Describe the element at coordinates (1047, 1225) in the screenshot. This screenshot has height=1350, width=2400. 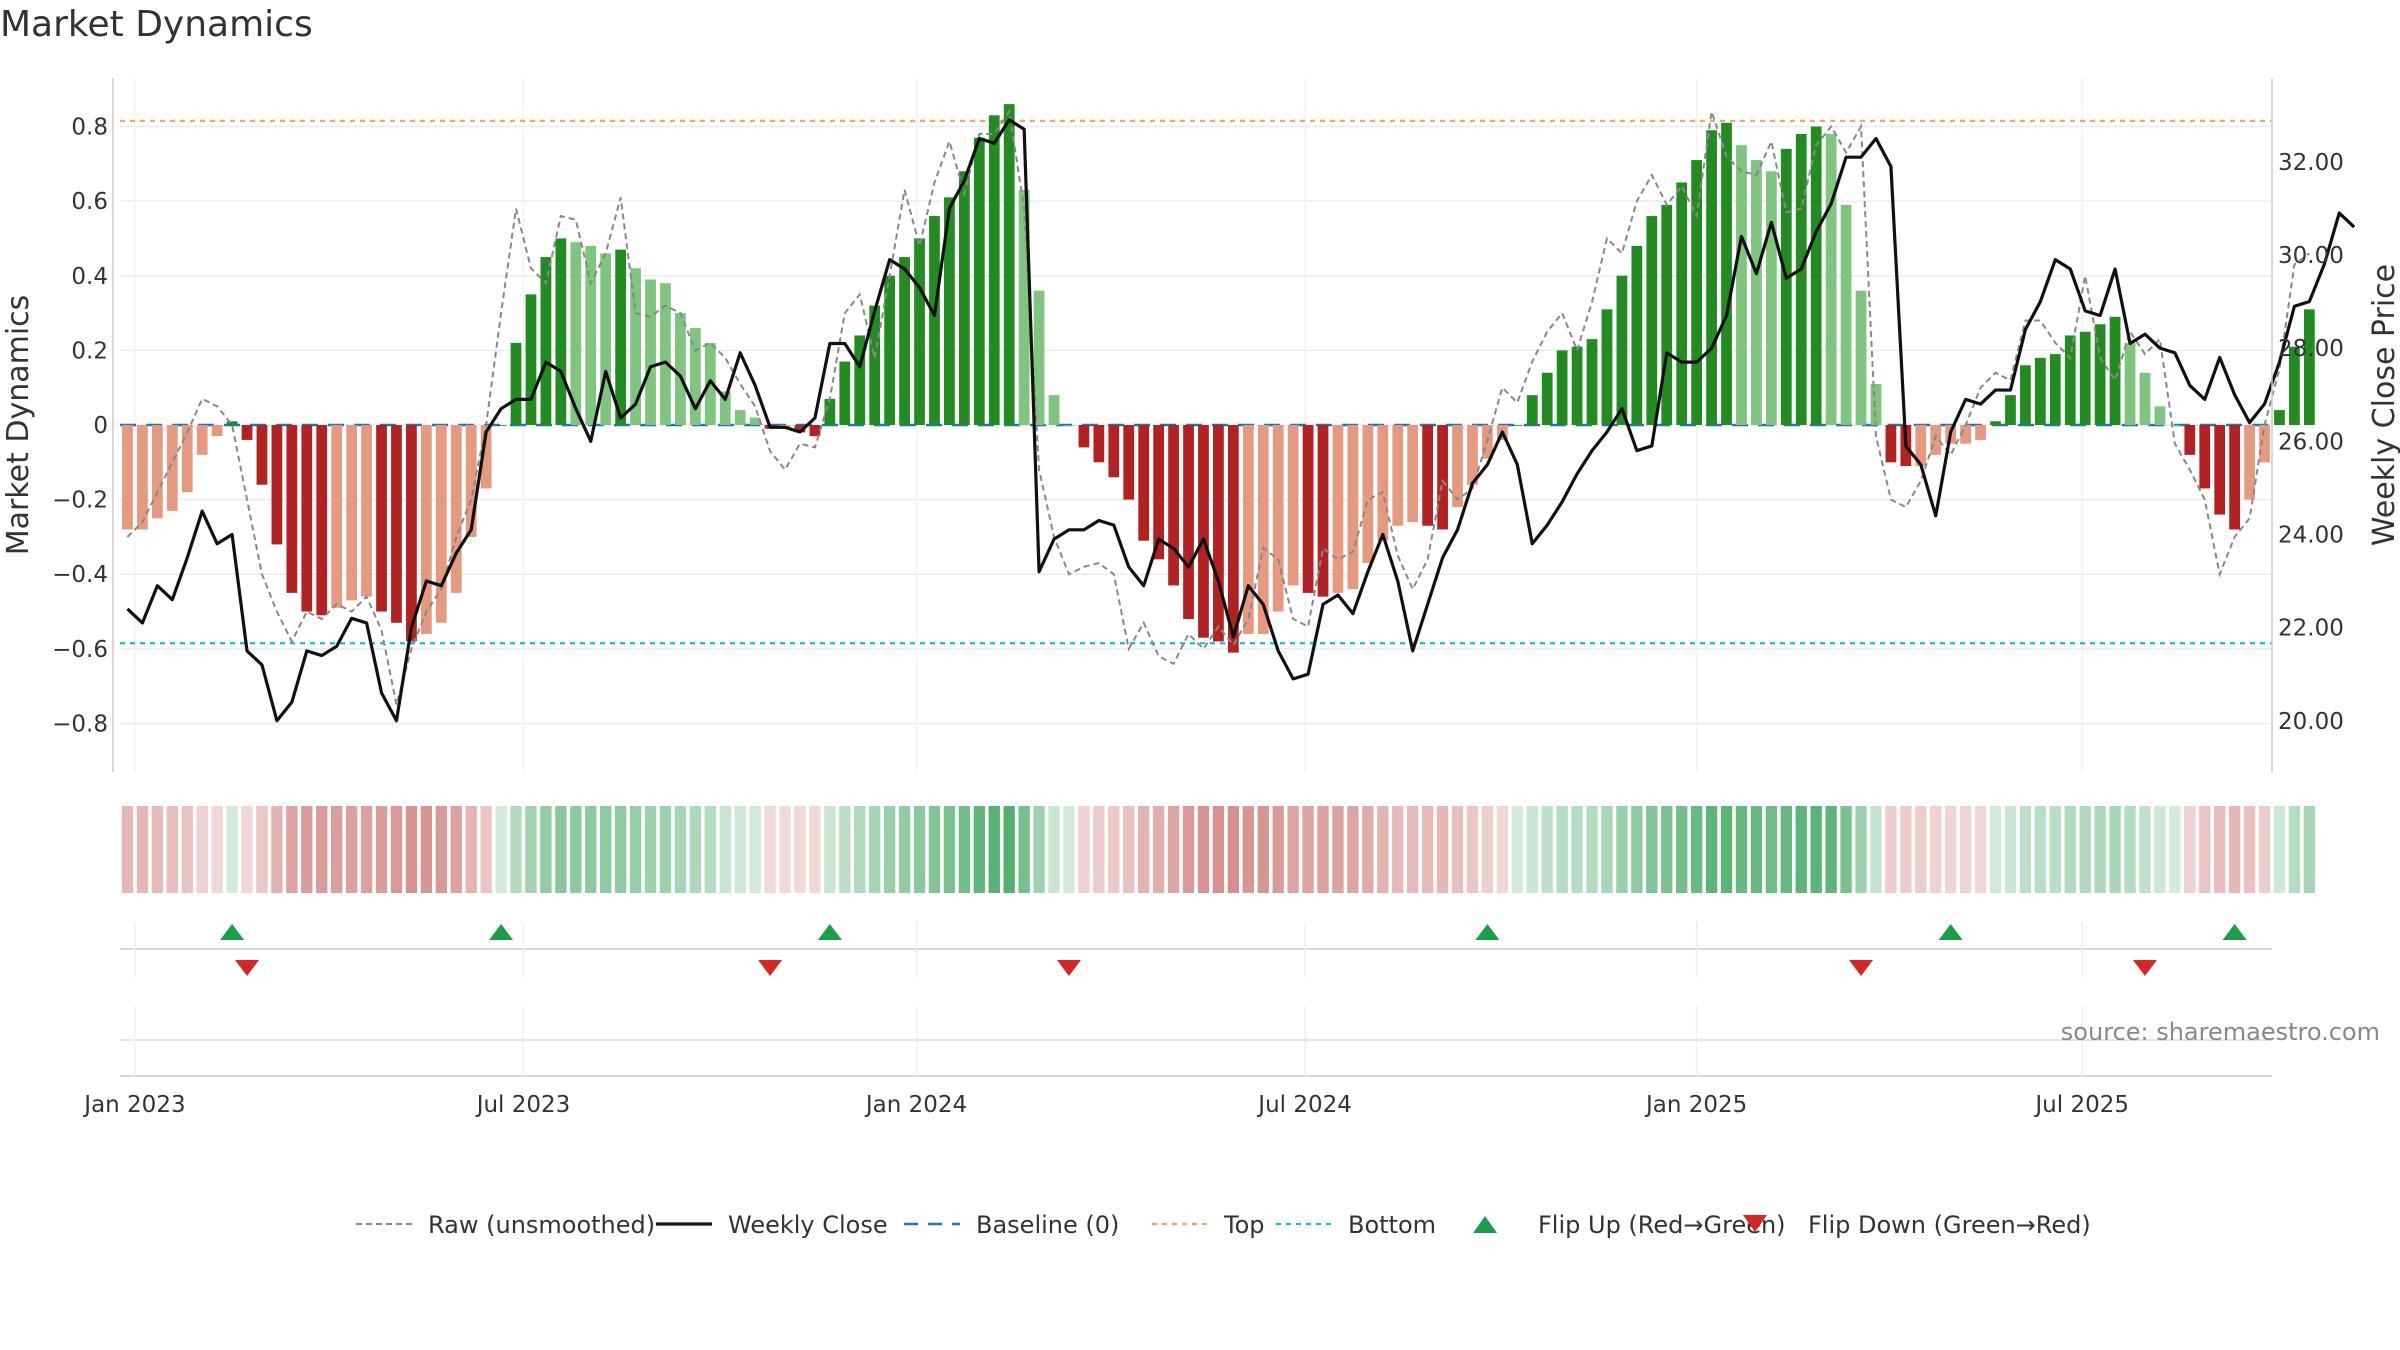
I see `legend-label: Baseline (0)` at that location.